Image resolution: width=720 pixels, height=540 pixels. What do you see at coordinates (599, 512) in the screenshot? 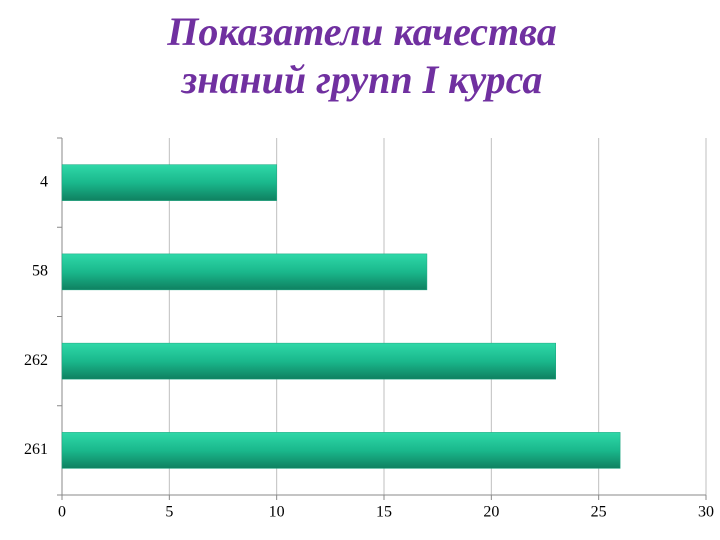
I see `x-tick-label: 25` at bounding box center [599, 512].